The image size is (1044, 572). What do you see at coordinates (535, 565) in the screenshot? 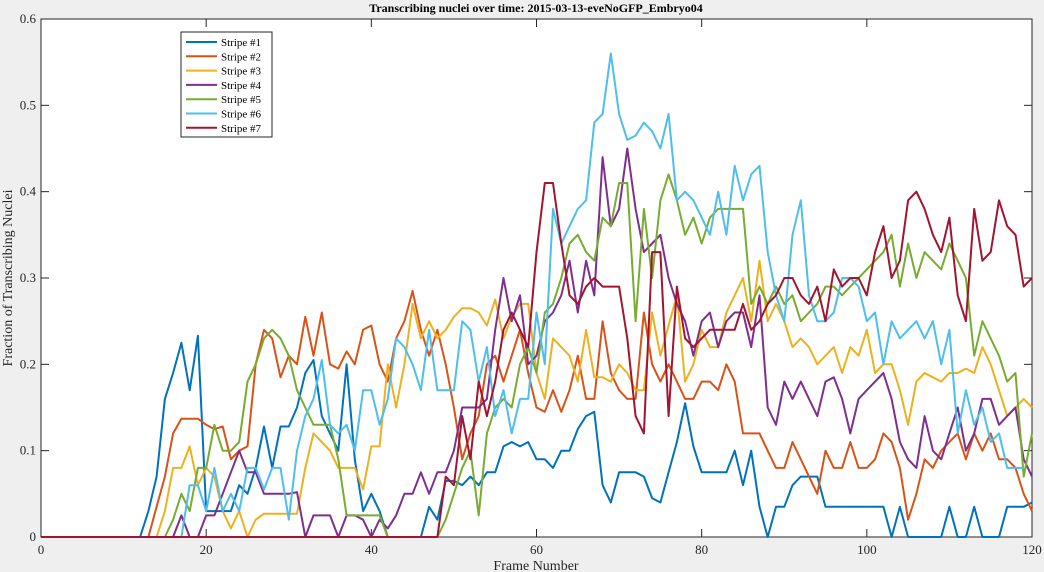
I see `x-axis-label: Frame Number` at bounding box center [535, 565].